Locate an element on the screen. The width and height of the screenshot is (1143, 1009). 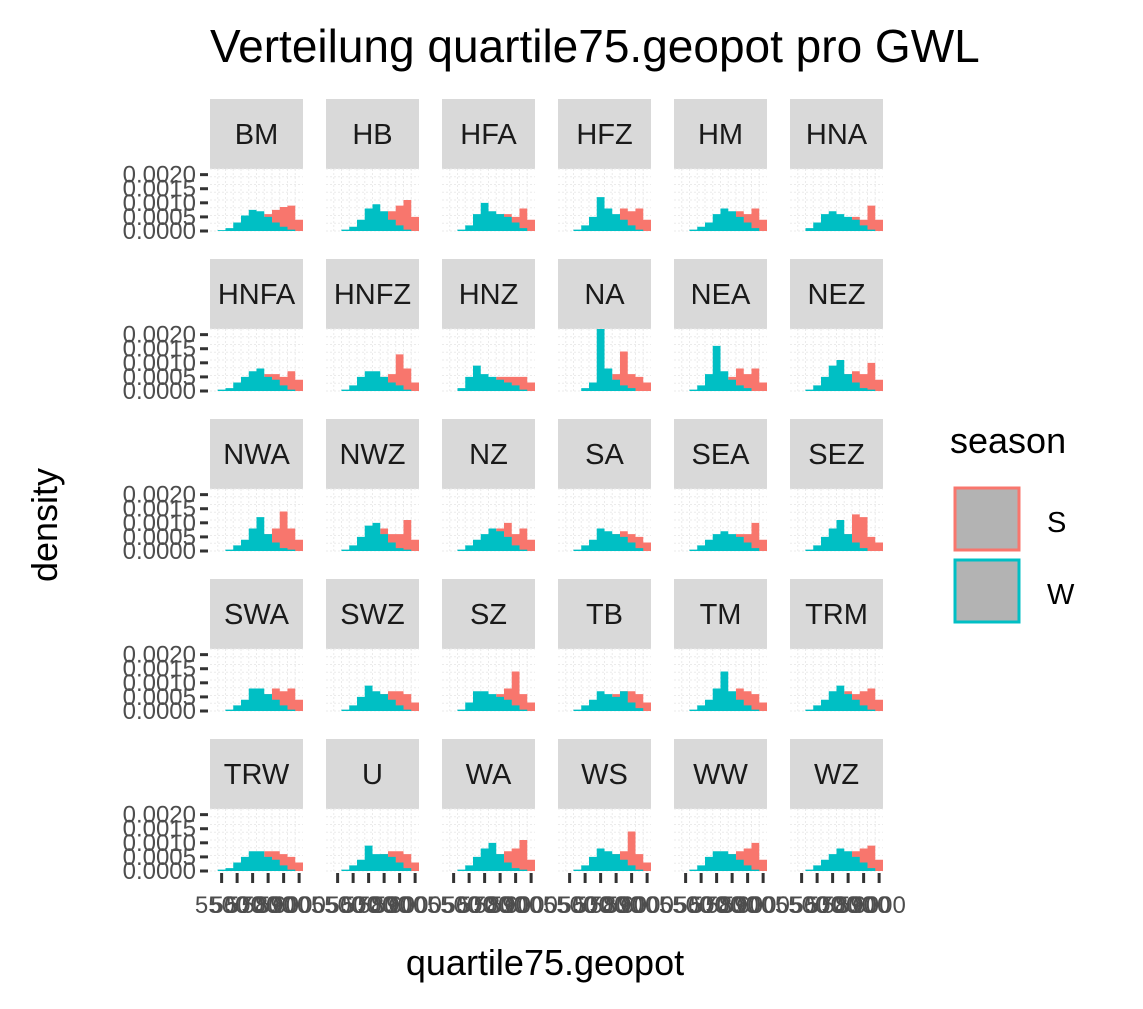
facet-ww: WW is located at coordinates (720, 805).